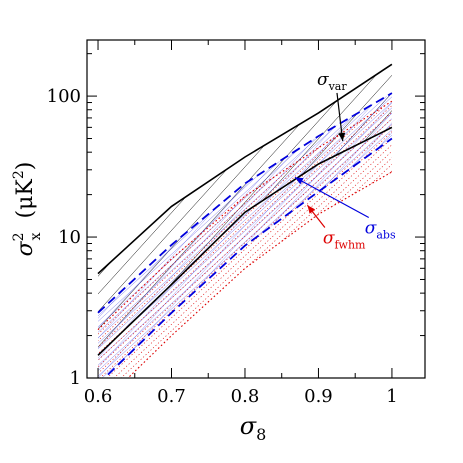 The image size is (463, 463). I want to click on var-annotation: σvar, so click(332, 81).